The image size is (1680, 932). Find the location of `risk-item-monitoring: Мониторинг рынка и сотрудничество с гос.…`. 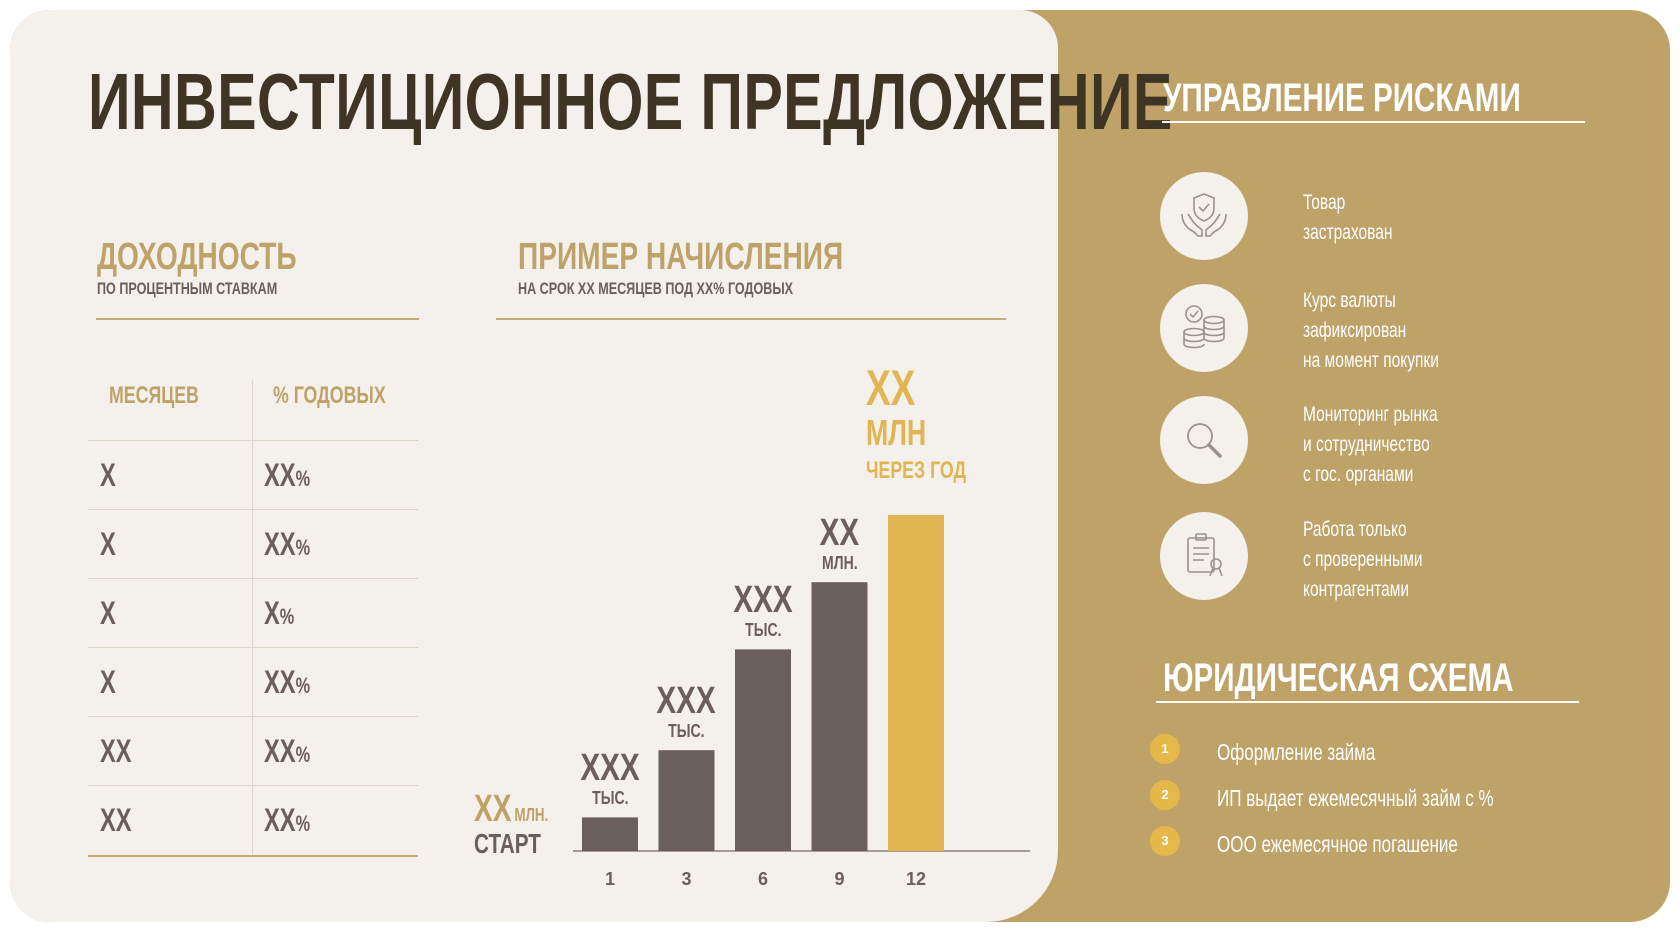

risk-item-monitoring: Мониторинг рынка и сотрудничество с гос.… is located at coordinates (1394, 445).